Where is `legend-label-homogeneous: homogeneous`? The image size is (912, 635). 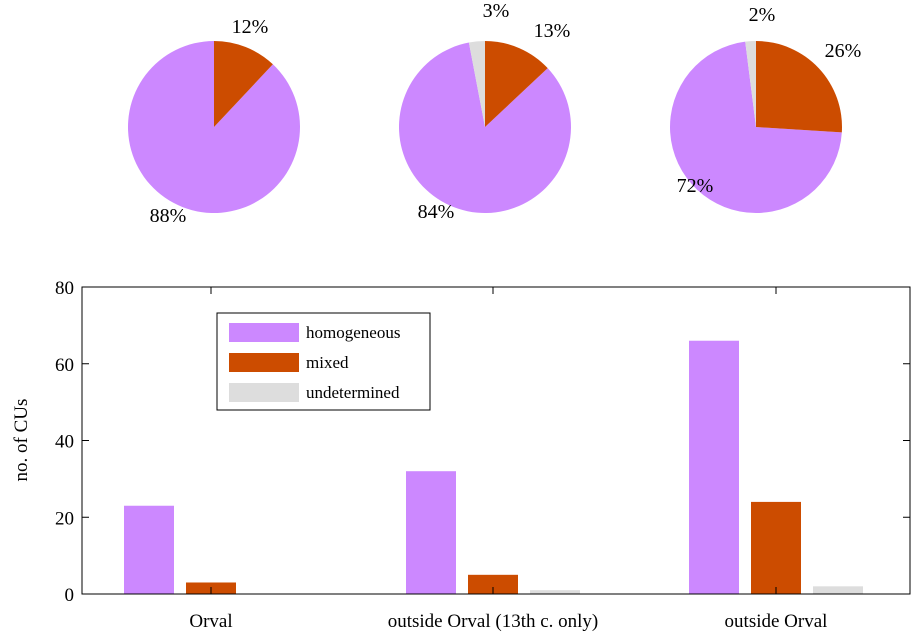
legend-label-homogeneous: homogeneous is located at coordinates (353, 332).